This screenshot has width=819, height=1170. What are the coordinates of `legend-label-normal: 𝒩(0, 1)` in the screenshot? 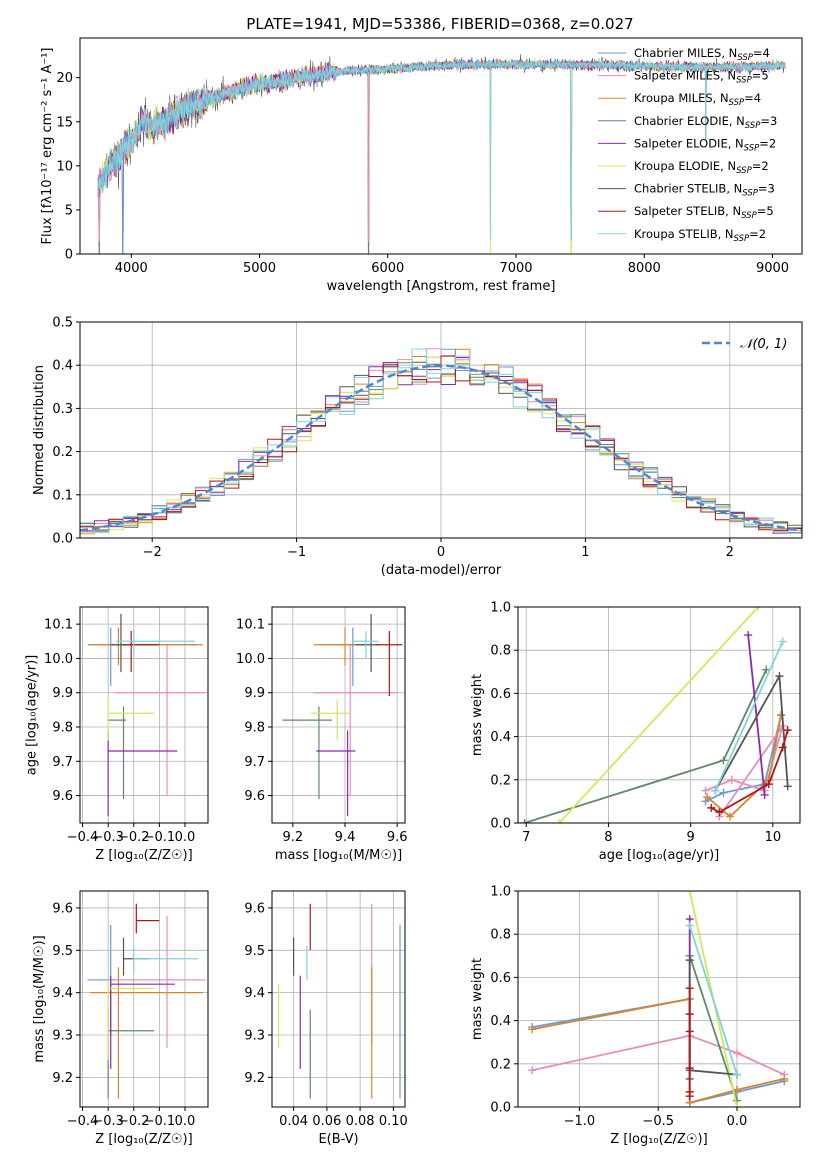 It's located at (763, 344).